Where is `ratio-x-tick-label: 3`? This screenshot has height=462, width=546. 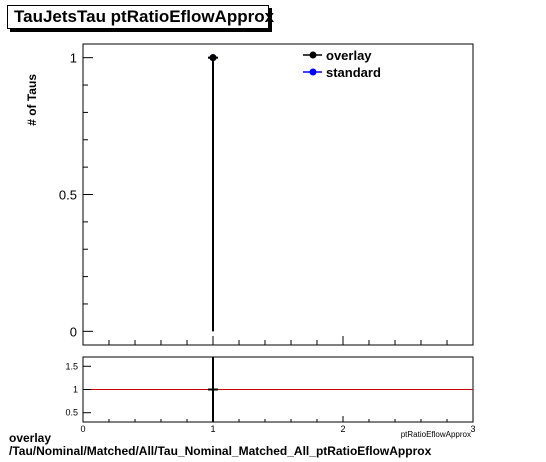
ratio-x-tick-label: 3 is located at coordinates (472, 429).